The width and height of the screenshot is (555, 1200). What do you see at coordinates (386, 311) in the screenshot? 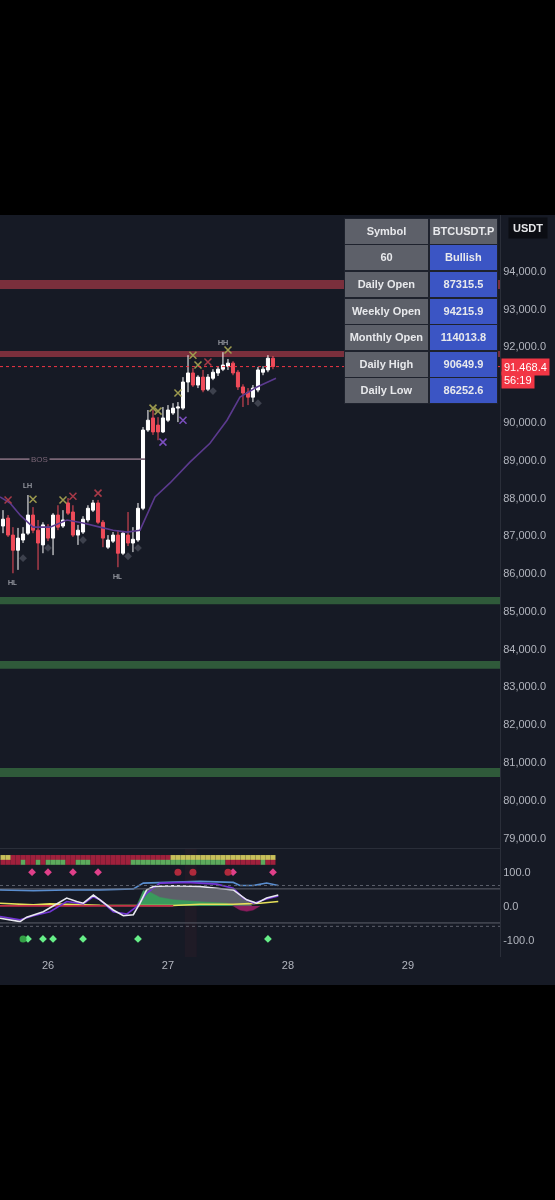
I see `annotation: Weekly Open` at bounding box center [386, 311].